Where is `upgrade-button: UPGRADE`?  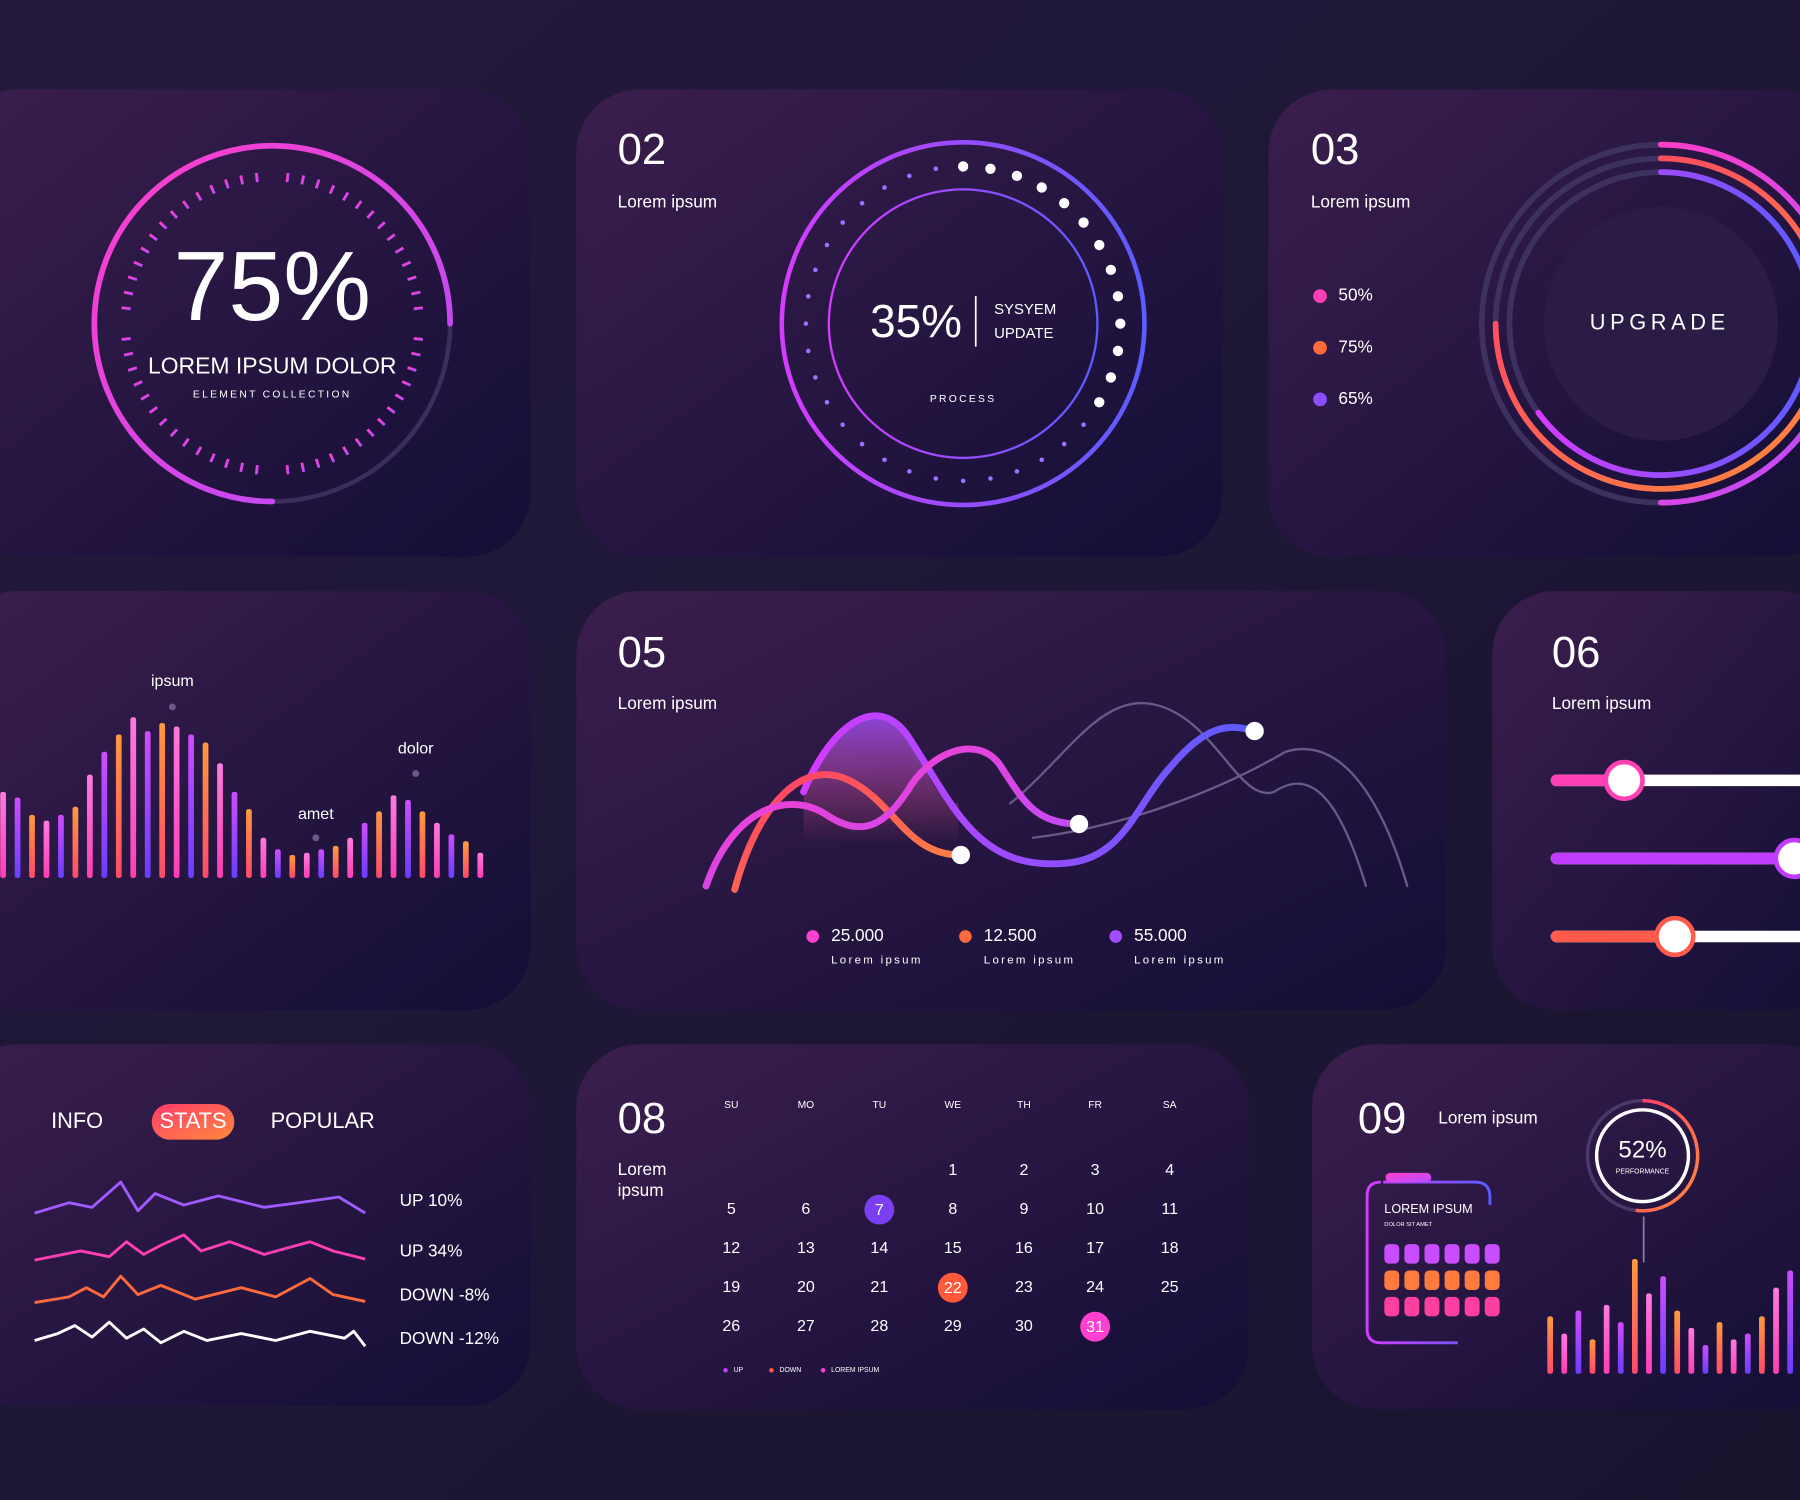
upgrade-button: UPGRADE is located at coordinates (1660, 321).